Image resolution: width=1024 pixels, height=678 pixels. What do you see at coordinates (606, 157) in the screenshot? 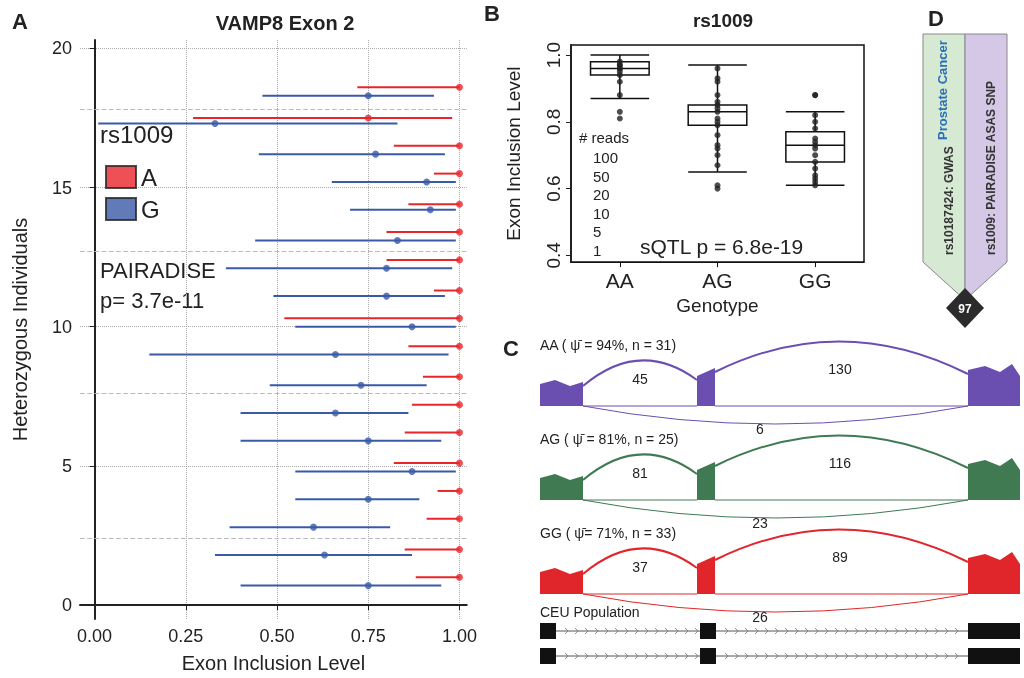
I see `annotation: 100` at bounding box center [606, 157].